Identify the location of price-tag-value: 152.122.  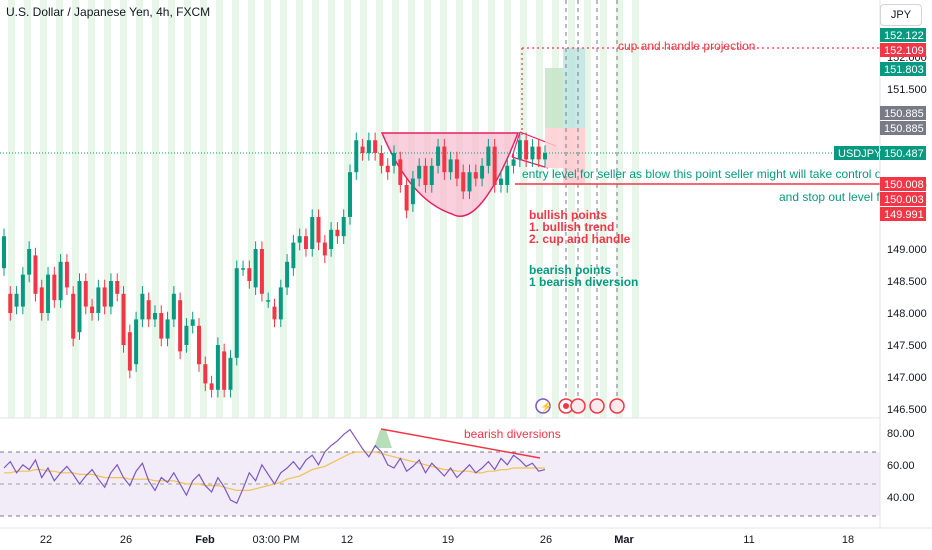
(904, 36).